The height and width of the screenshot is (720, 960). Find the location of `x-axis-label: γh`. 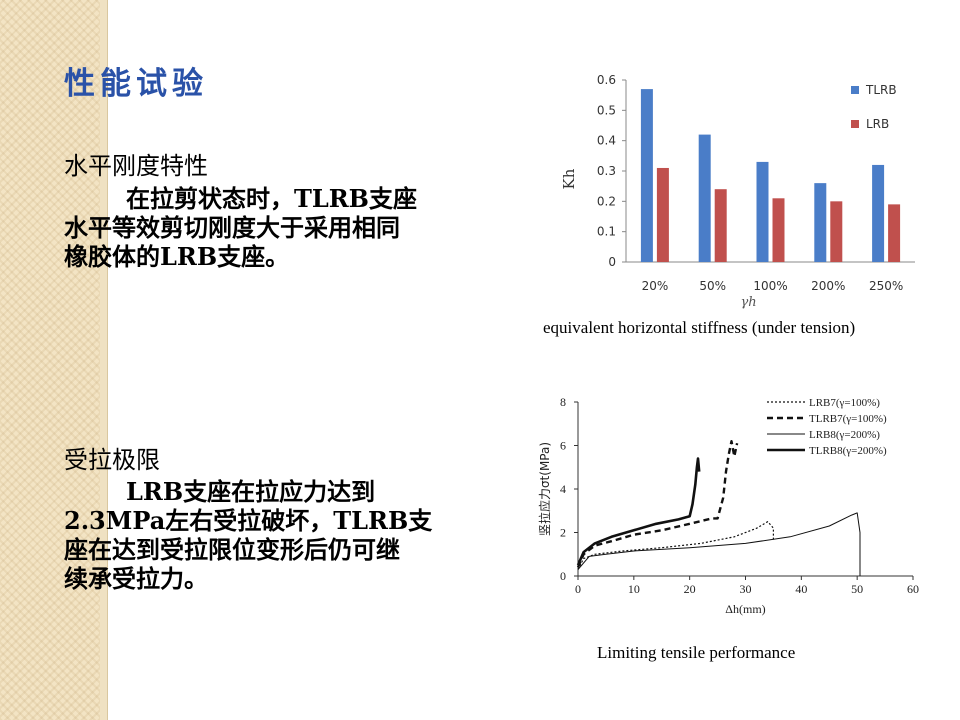

x-axis-label: γh is located at coordinates (749, 302).